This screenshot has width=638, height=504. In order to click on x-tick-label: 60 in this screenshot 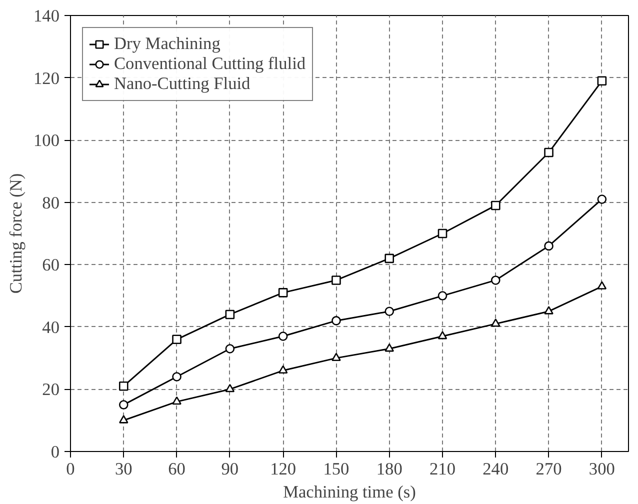, I will do `click(177, 469)`.